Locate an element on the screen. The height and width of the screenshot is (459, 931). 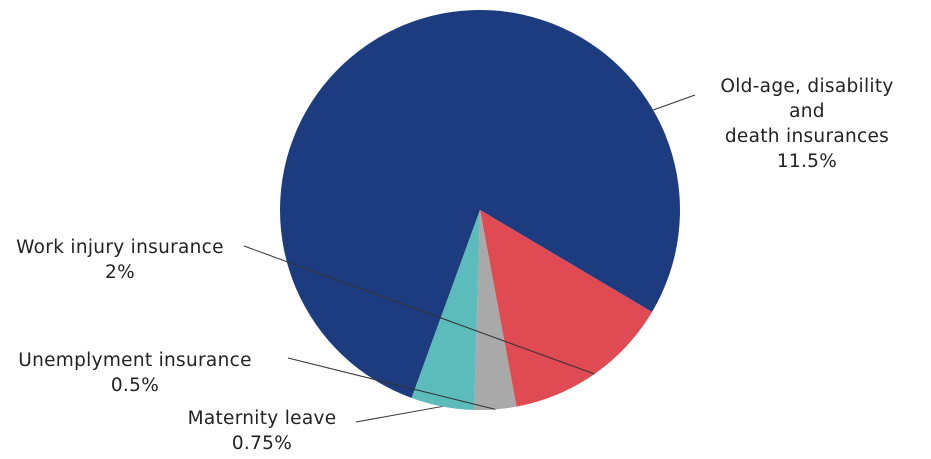
label-work-injury: Work injury insurance 2% is located at coordinates (120, 260).